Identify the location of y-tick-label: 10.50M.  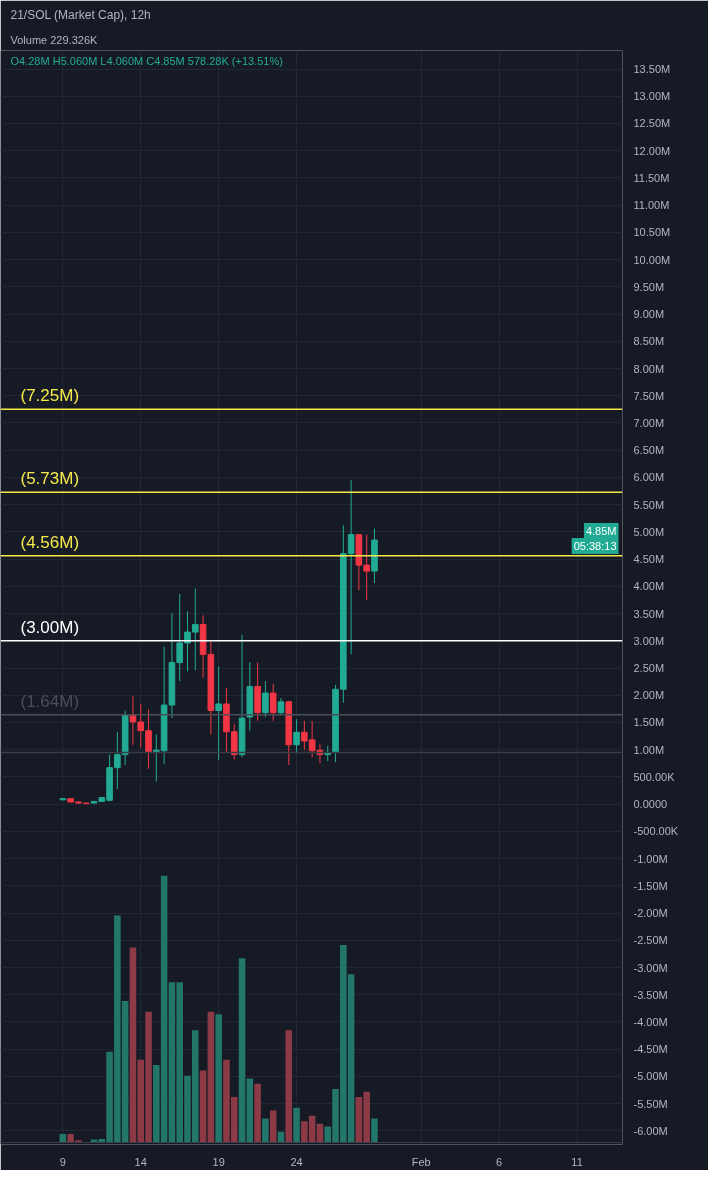
(652, 232).